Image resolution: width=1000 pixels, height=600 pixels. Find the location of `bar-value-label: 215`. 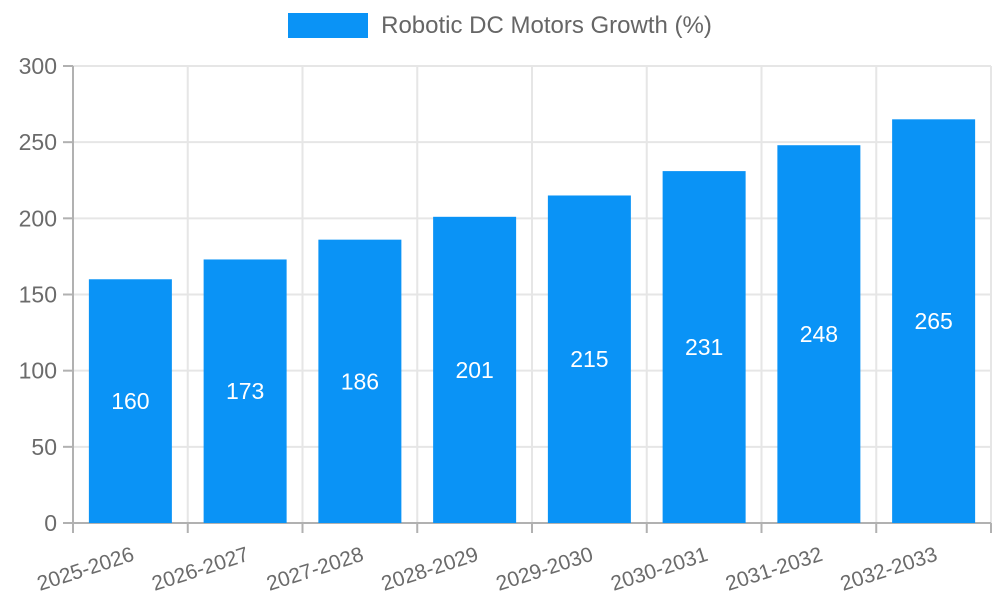

bar-value-label: 215 is located at coordinates (589, 359).